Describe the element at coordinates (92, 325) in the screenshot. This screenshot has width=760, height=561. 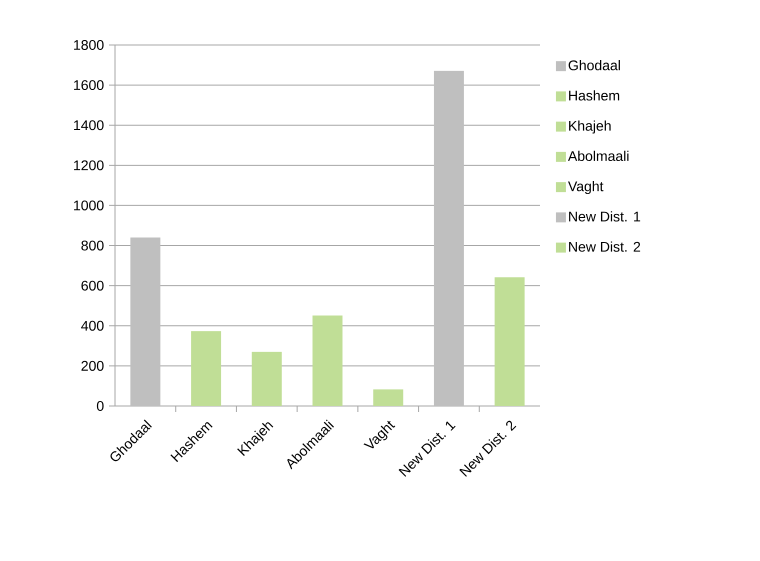
I see `y-tick-label: 400` at that location.